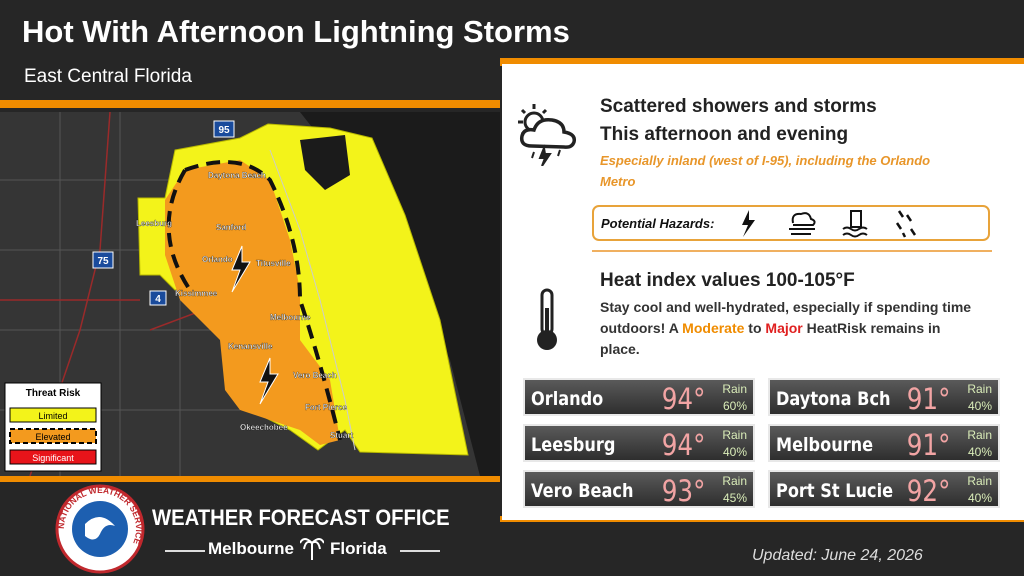  Describe the element at coordinates (683, 491) in the screenshot. I see `city-temp: 93°` at that location.